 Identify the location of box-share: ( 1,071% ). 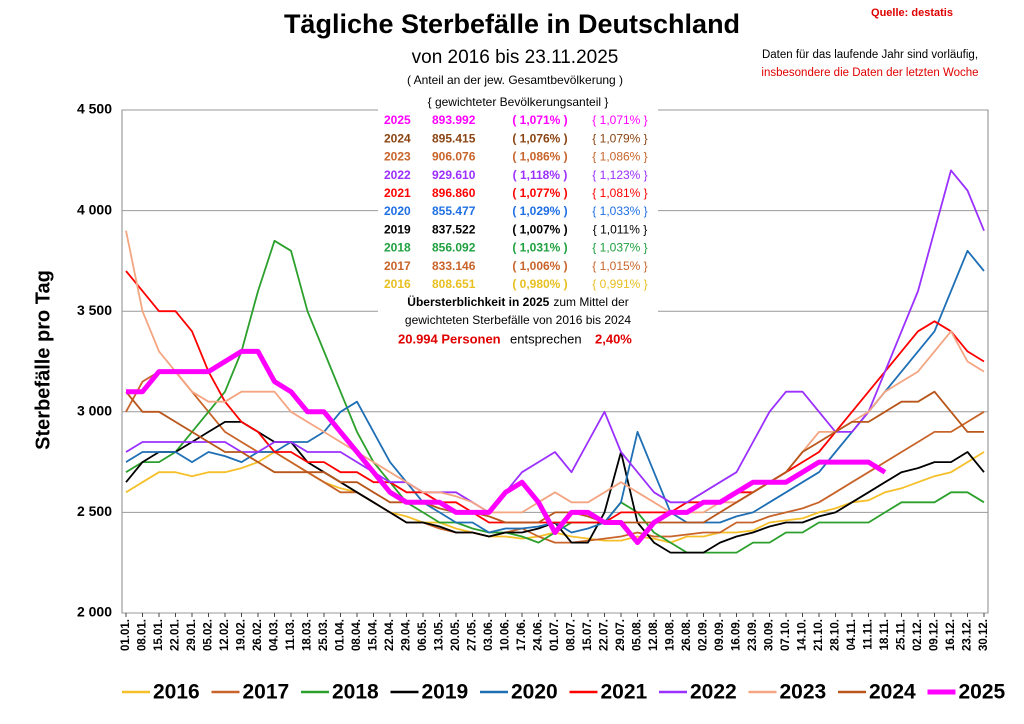
(539, 120).